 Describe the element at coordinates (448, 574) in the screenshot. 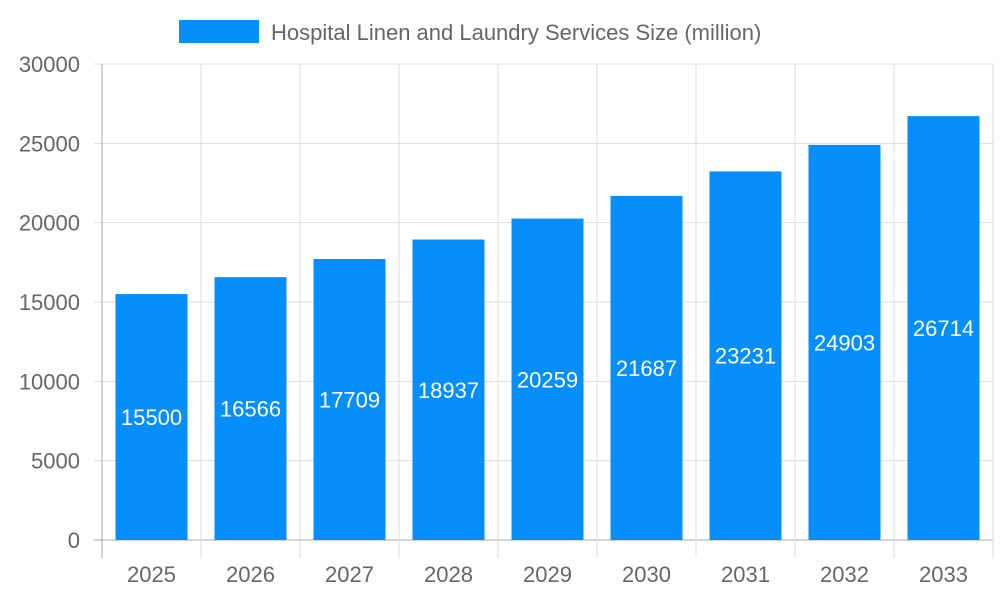

I see `x-tick-label: 2028` at that location.